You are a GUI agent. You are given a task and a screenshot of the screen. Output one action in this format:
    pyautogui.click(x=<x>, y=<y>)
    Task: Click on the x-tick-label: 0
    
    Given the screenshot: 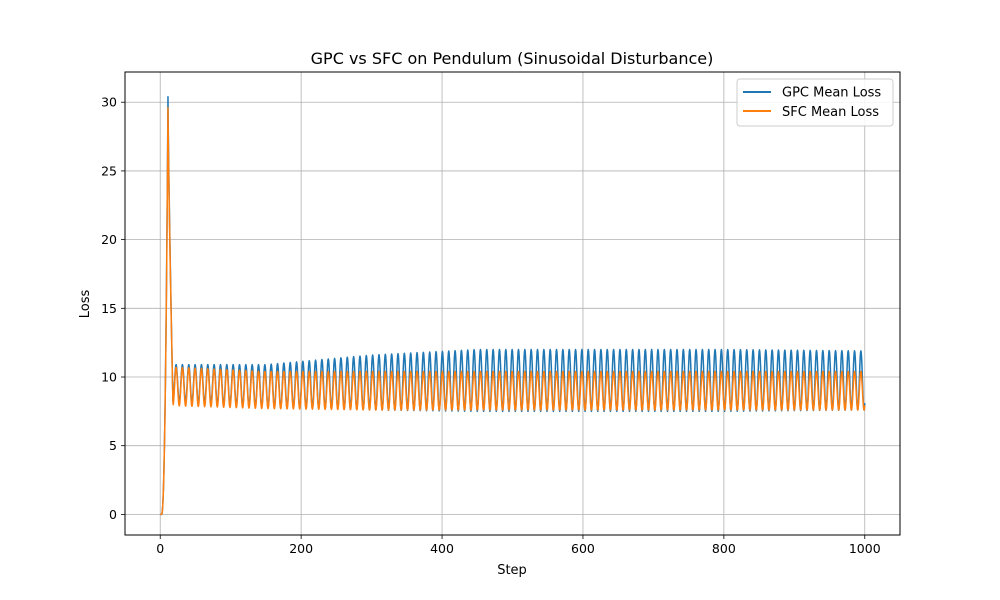 What is the action you would take?
    pyautogui.click(x=160, y=548)
    